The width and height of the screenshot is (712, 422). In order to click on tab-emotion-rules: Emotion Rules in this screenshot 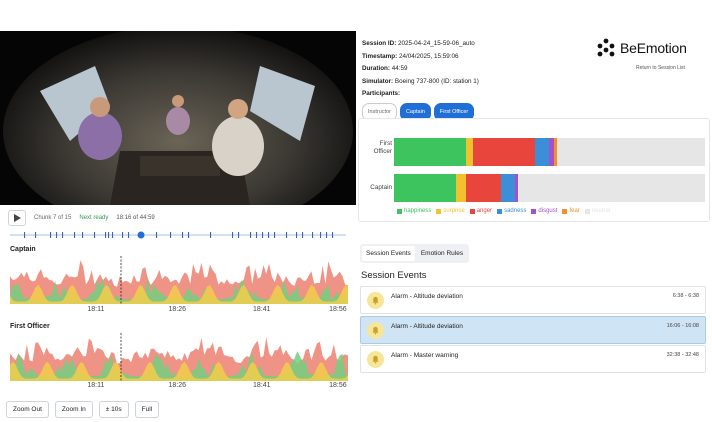, I will do `click(442, 253)`.